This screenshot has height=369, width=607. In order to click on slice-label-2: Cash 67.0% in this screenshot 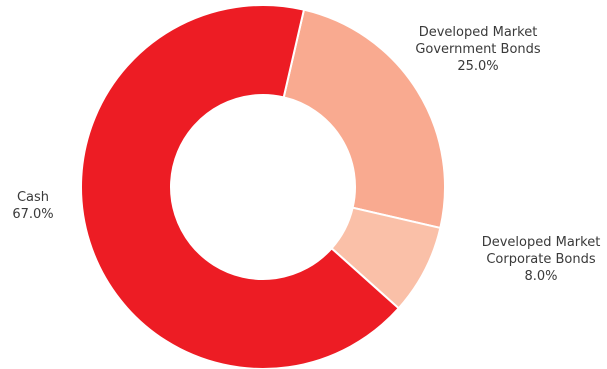, I will do `click(32, 206)`.